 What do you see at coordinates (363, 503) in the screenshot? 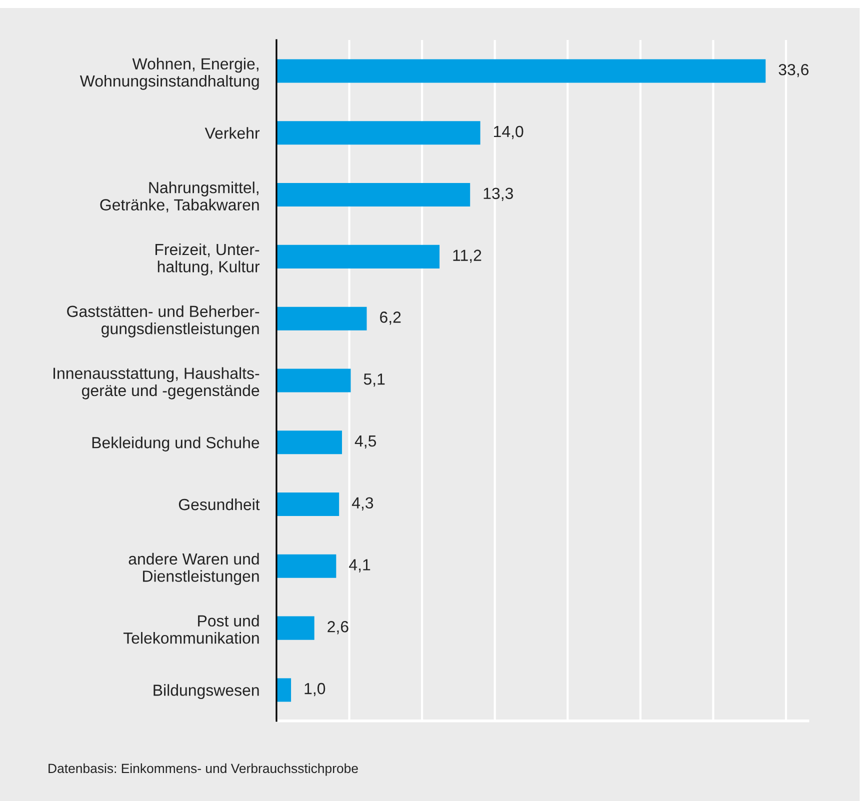
I see `data-label: 4,3` at bounding box center [363, 503].